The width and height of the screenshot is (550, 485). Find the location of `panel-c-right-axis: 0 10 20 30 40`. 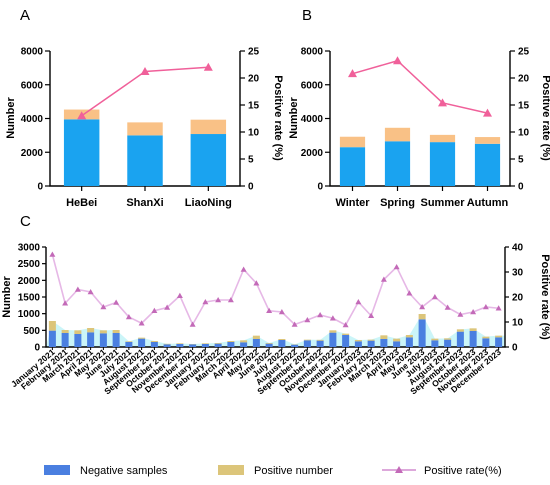

panel-c-right-axis: 0 10 20 30 40 is located at coordinates (514, 298).